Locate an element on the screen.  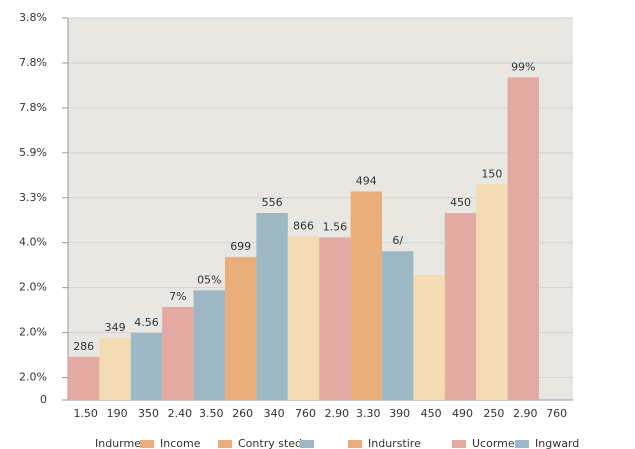
x-tick-label: 250 is located at coordinates (493, 413).